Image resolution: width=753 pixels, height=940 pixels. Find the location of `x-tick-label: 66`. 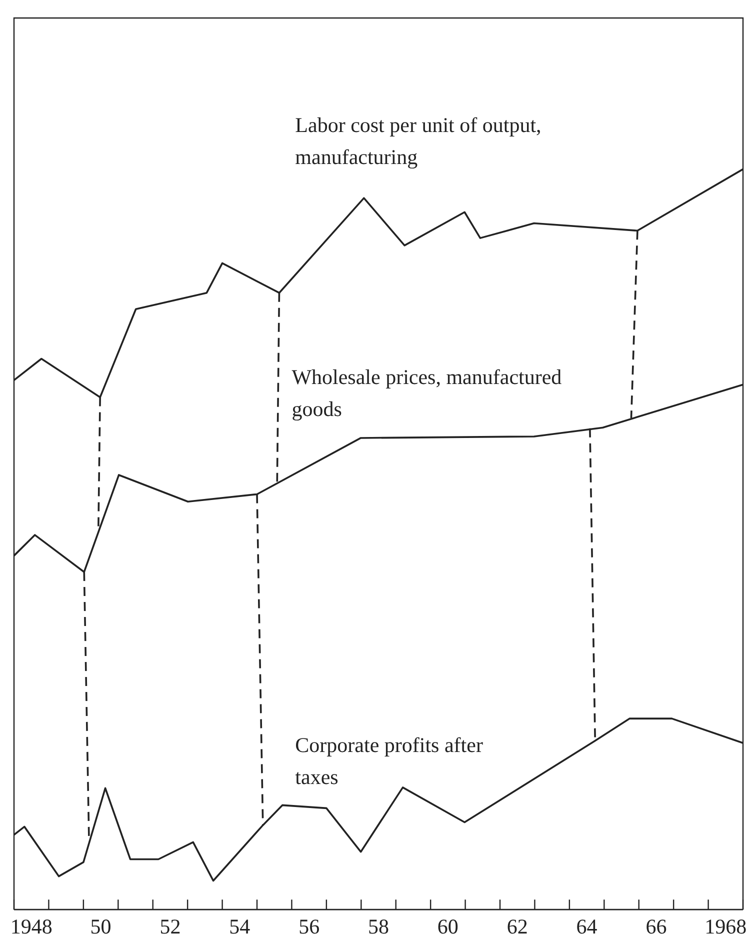

x-tick-label: 66 is located at coordinates (656, 926).